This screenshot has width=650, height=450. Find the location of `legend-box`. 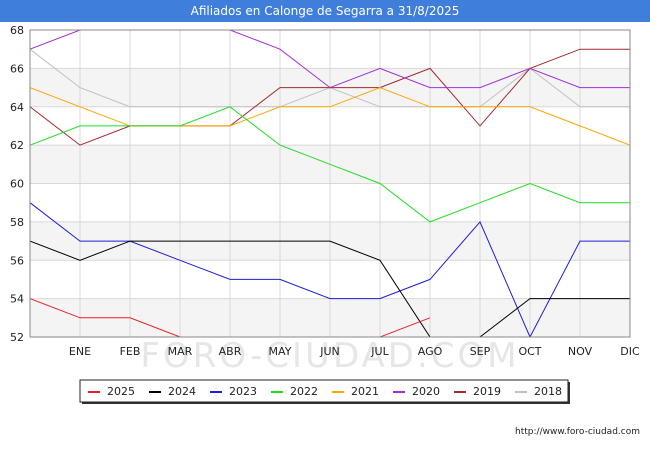

legend-box is located at coordinates (324, 391).